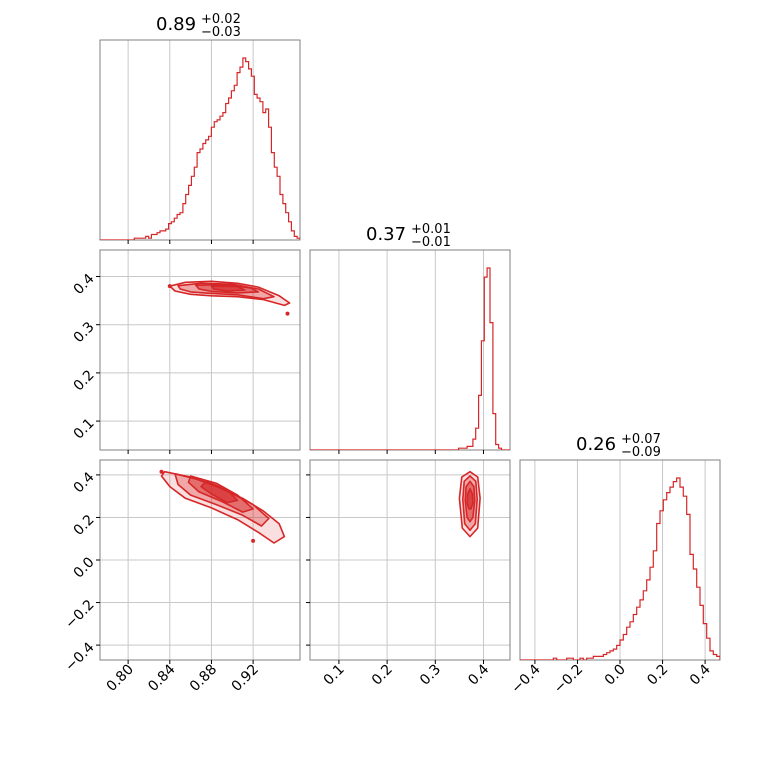 The width and height of the screenshot is (760, 760). What do you see at coordinates (161, 677) in the screenshot?
I see `x-tick-label: 0.84` at bounding box center [161, 677].